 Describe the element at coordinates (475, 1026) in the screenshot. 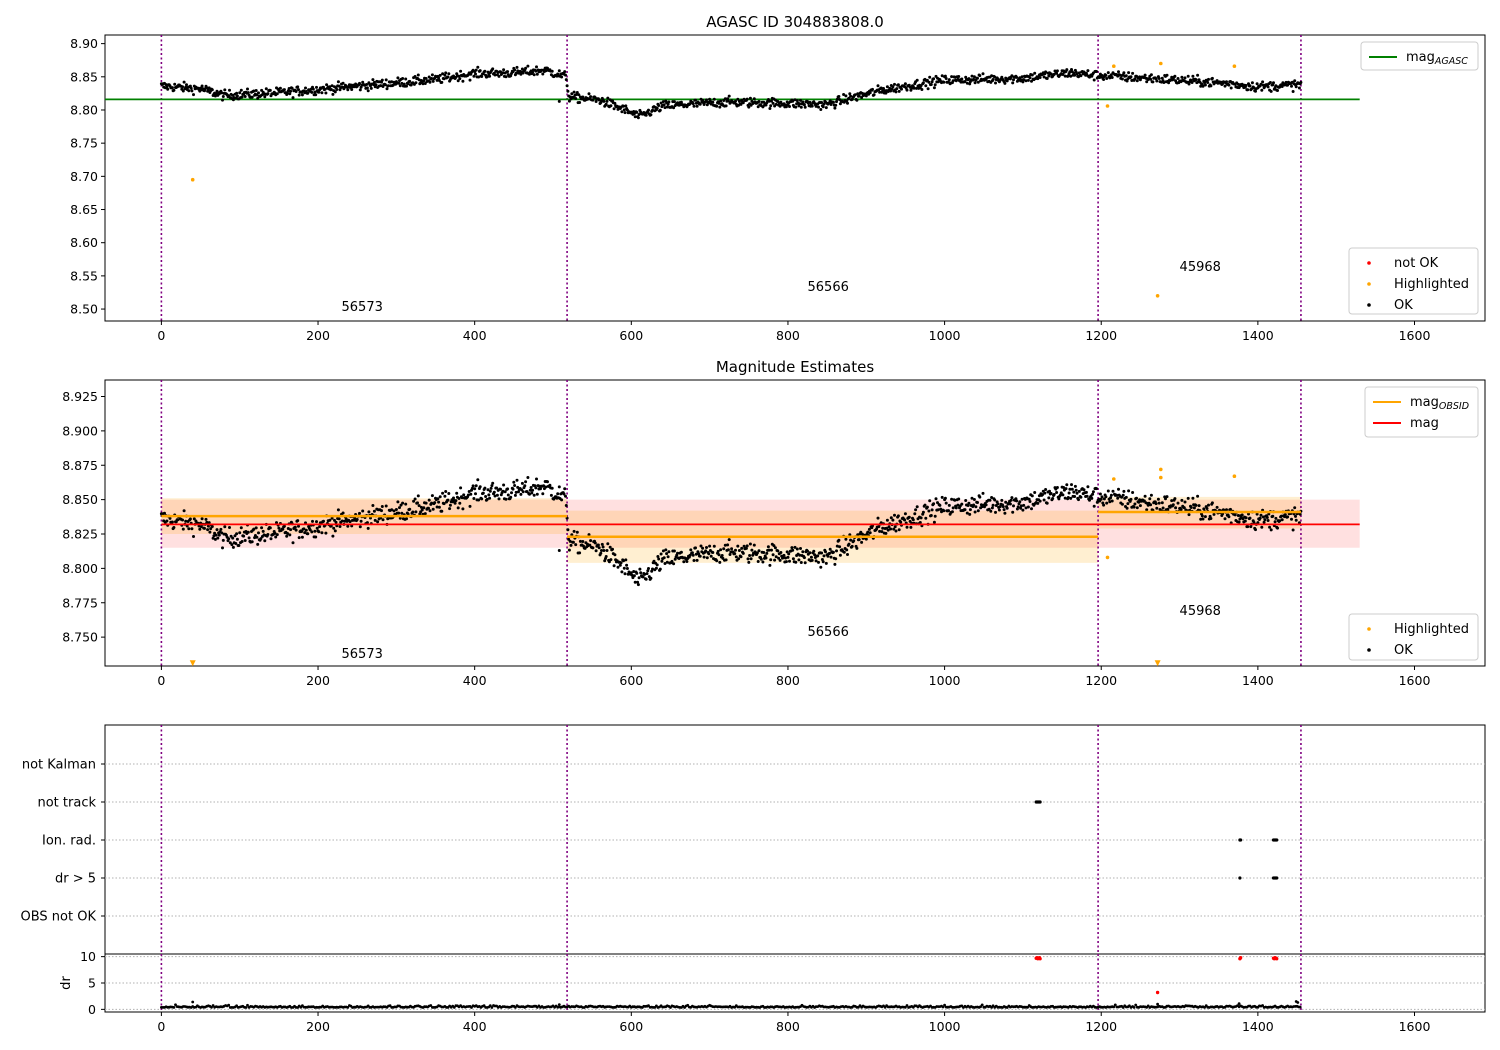

I see `dr-x-tick-label: 400` at that location.